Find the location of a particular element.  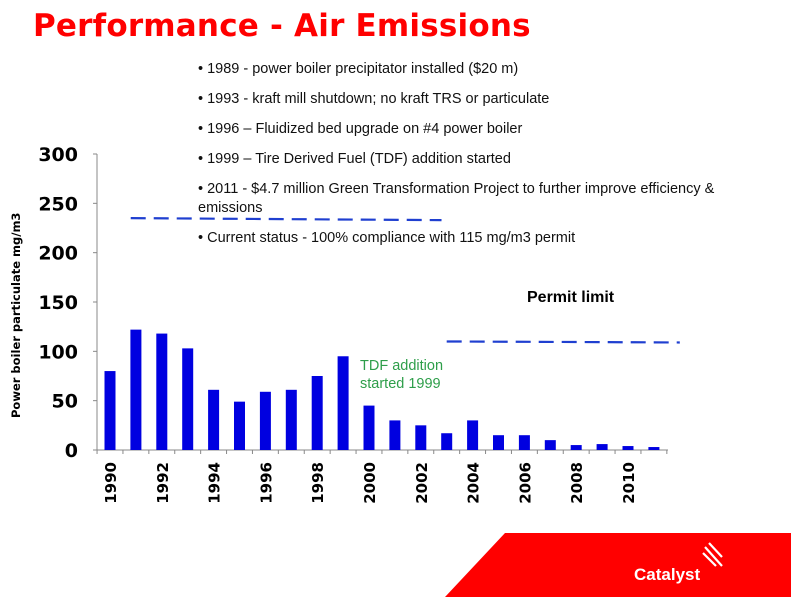

bar-1997 is located at coordinates (291, 419).